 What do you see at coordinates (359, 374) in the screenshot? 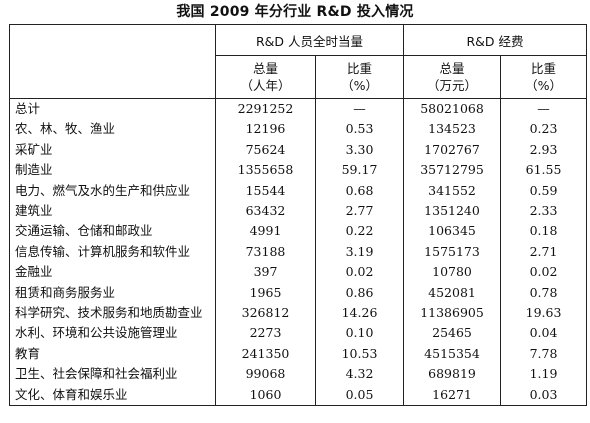
I see `row-personnel-share: 4.32` at bounding box center [359, 374].